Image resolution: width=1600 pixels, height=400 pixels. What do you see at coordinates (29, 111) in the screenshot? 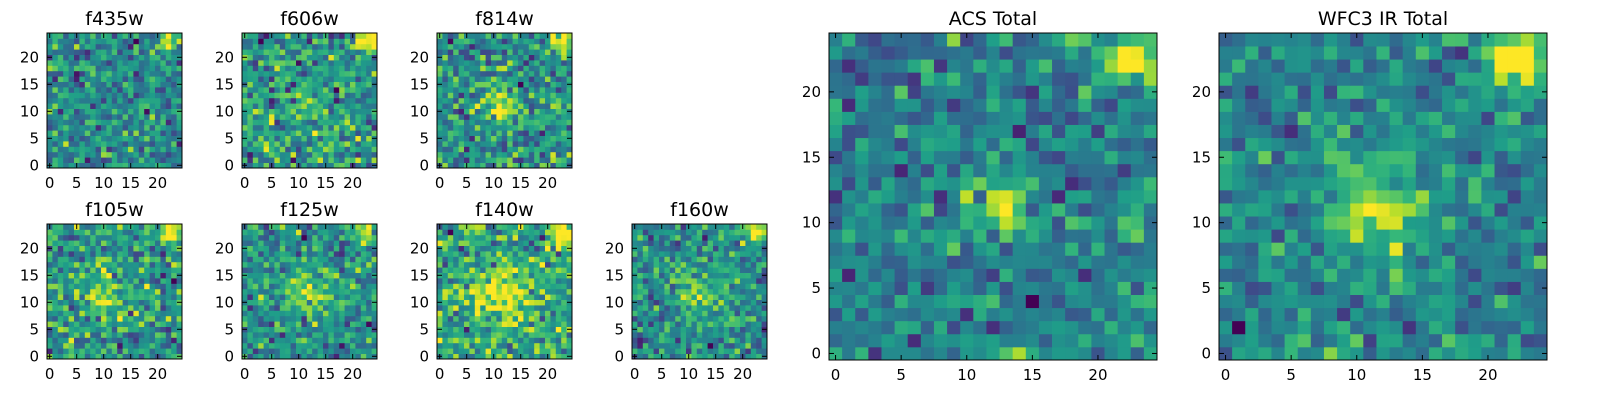
I see `y-tick-label: 10` at bounding box center [29, 111].